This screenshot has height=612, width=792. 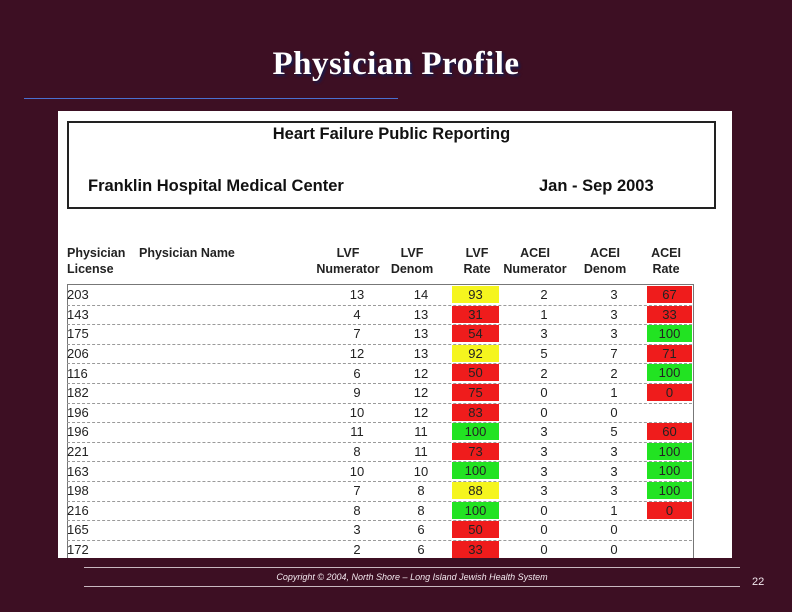 I want to click on lvf-den-cell: 13, so click(x=421, y=315).